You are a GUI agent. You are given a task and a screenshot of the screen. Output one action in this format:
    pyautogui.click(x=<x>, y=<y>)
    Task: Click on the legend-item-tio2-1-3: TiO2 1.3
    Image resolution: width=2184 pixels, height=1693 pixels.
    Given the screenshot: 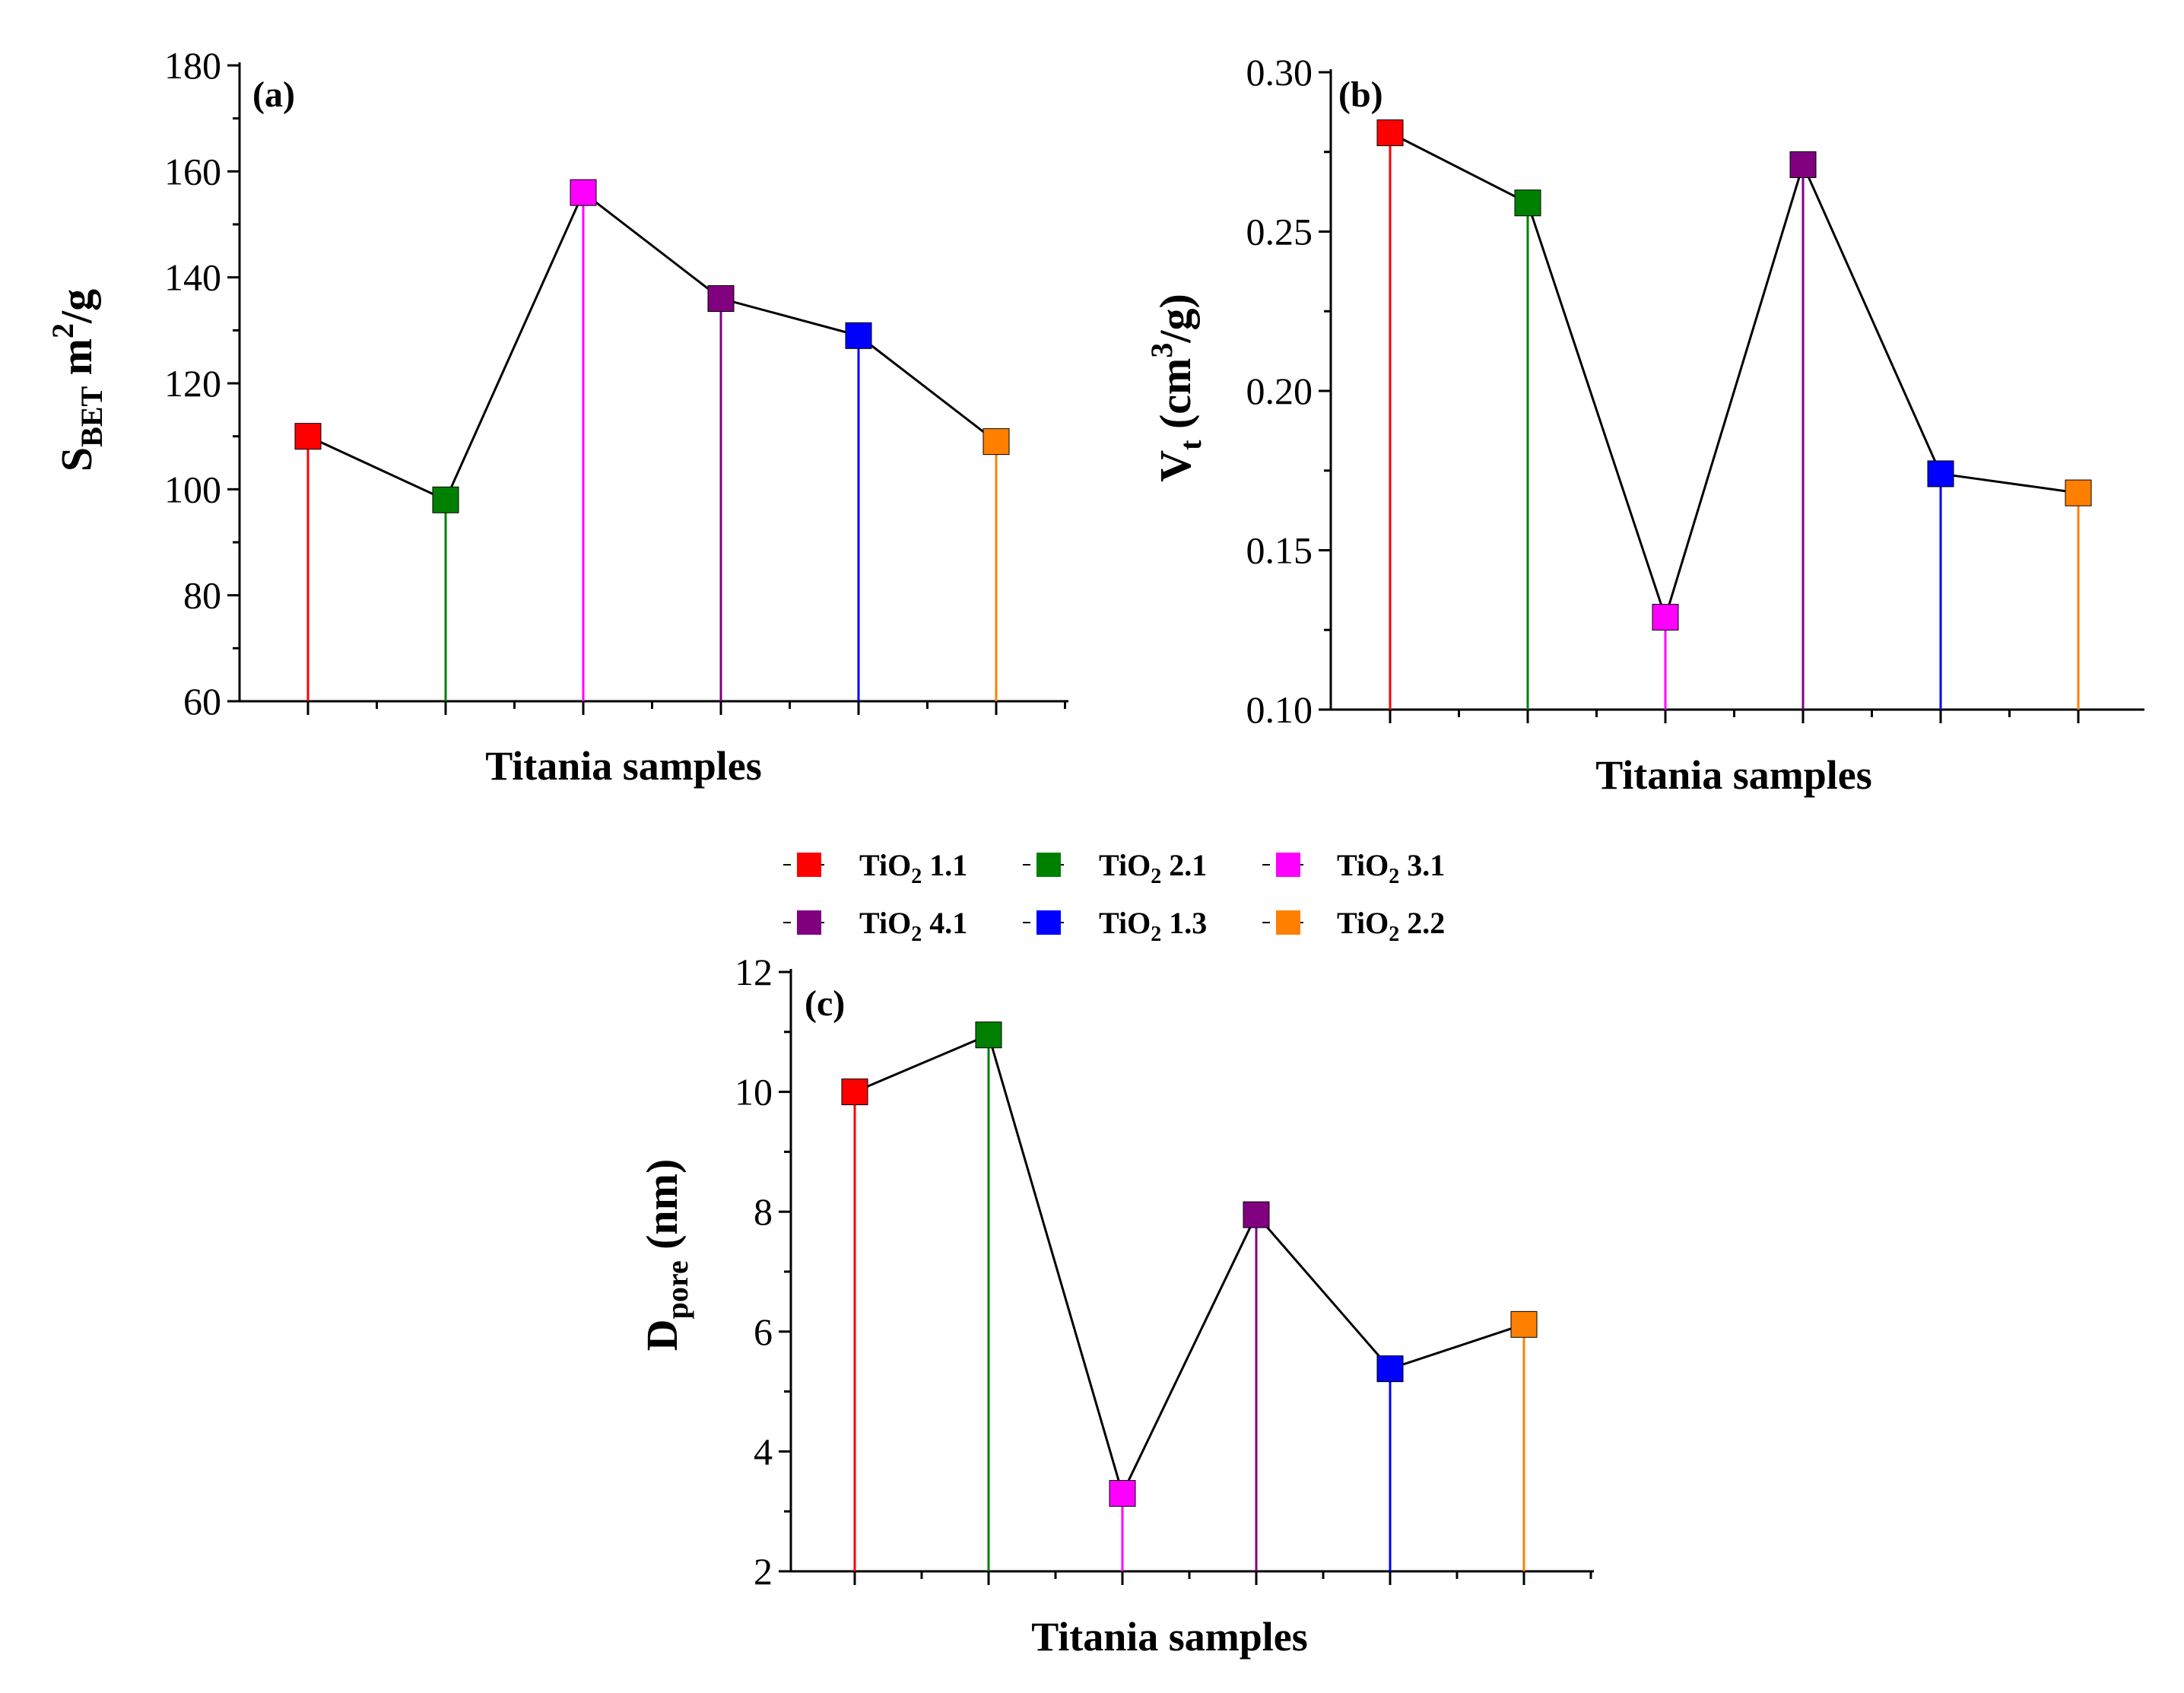 What is the action you would take?
    pyautogui.click(x=1115, y=926)
    